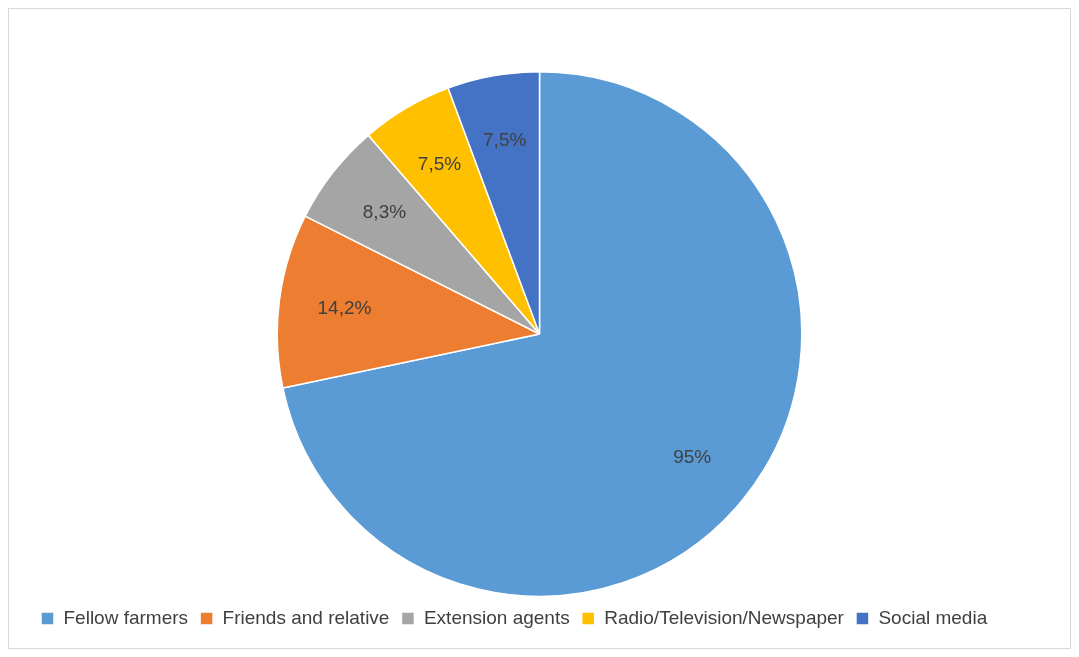 The height and width of the screenshot is (657, 1079). What do you see at coordinates (933, 617) in the screenshot?
I see `legend-label: Social media` at bounding box center [933, 617].